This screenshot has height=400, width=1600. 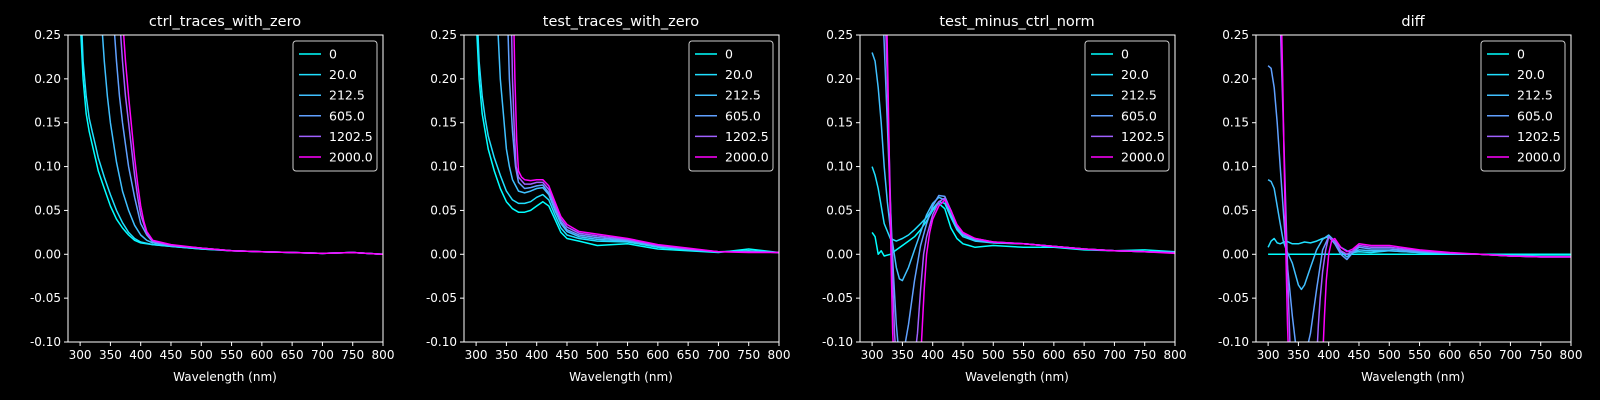 I want to click on chart-title: ctrl_traces_with_zero, so click(x=225, y=22).